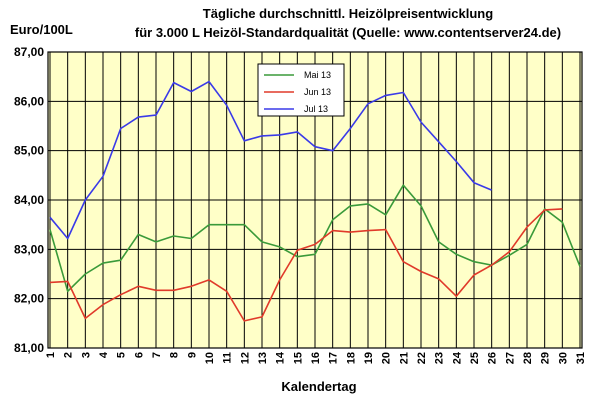  Describe the element at coordinates (245, 358) in the screenshot. I see `x-tick-label: 12` at that location.